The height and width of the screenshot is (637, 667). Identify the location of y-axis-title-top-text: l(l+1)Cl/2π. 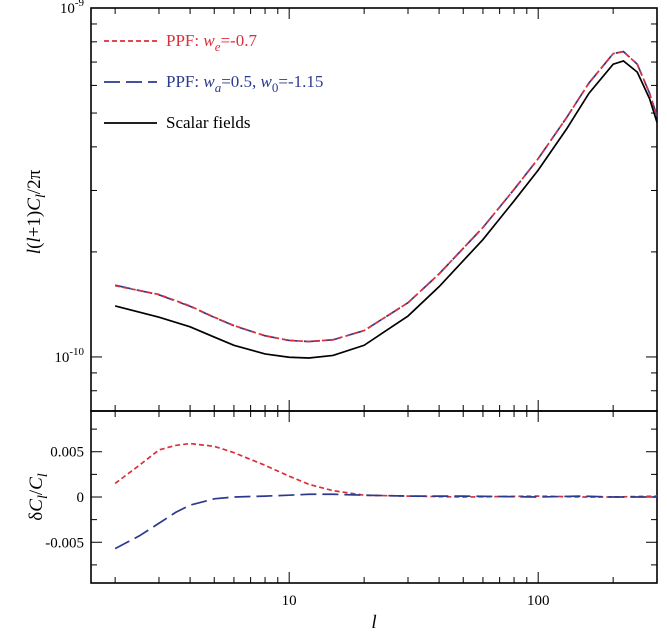
(36, 211).